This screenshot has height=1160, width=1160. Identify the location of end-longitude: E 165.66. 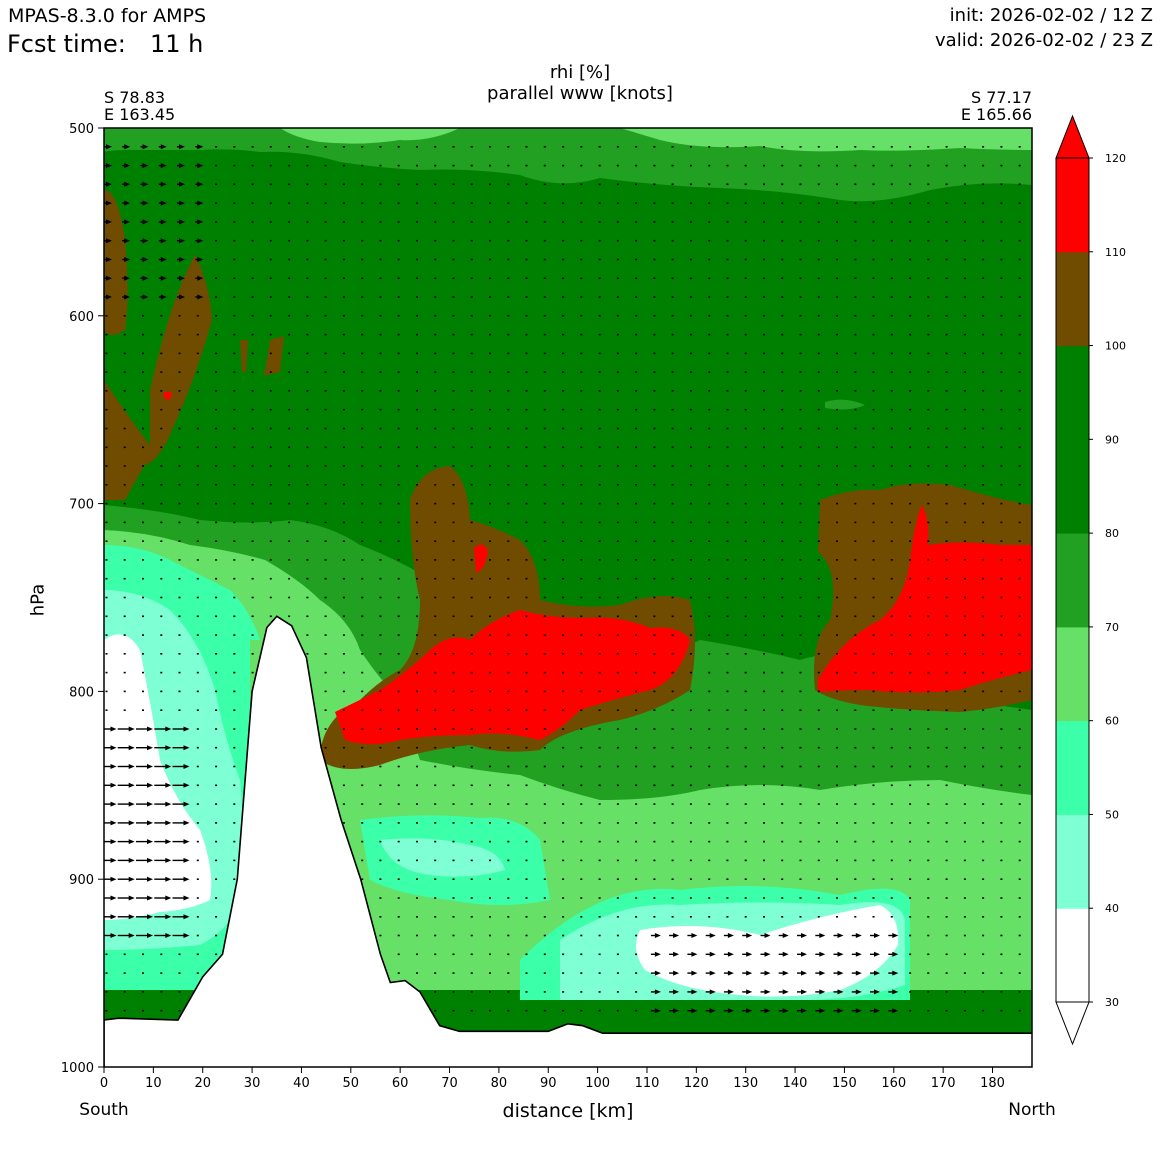
(996, 114).